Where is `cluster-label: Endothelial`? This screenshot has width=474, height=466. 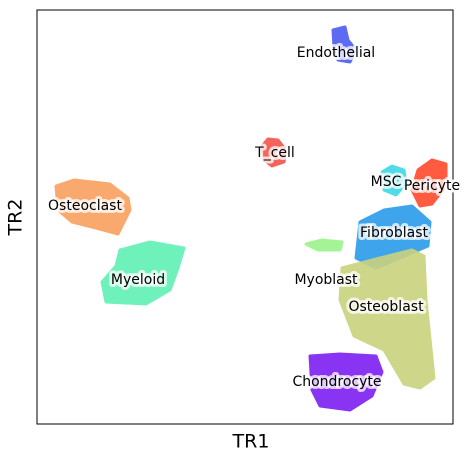 cluster-label: Endothelial is located at coordinates (336, 53).